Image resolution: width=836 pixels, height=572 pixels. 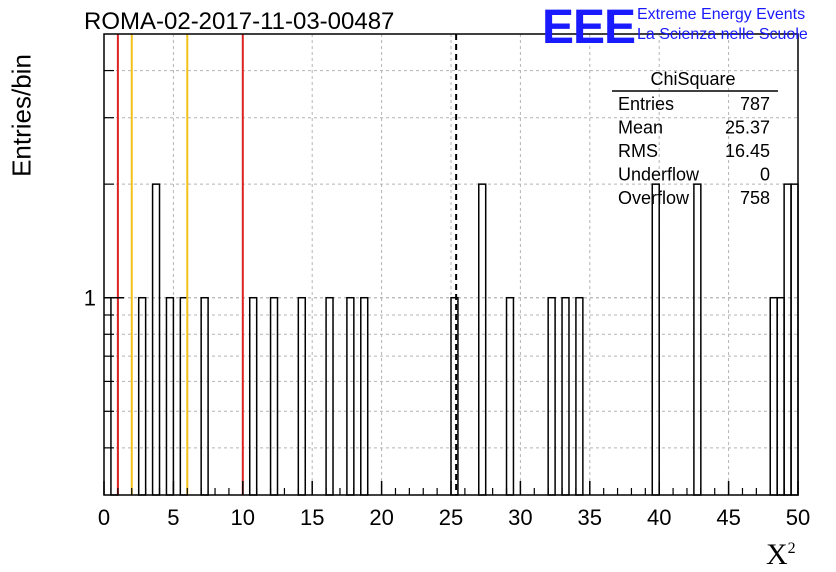 I want to click on x-tick-label: 30, so click(x=520, y=517).